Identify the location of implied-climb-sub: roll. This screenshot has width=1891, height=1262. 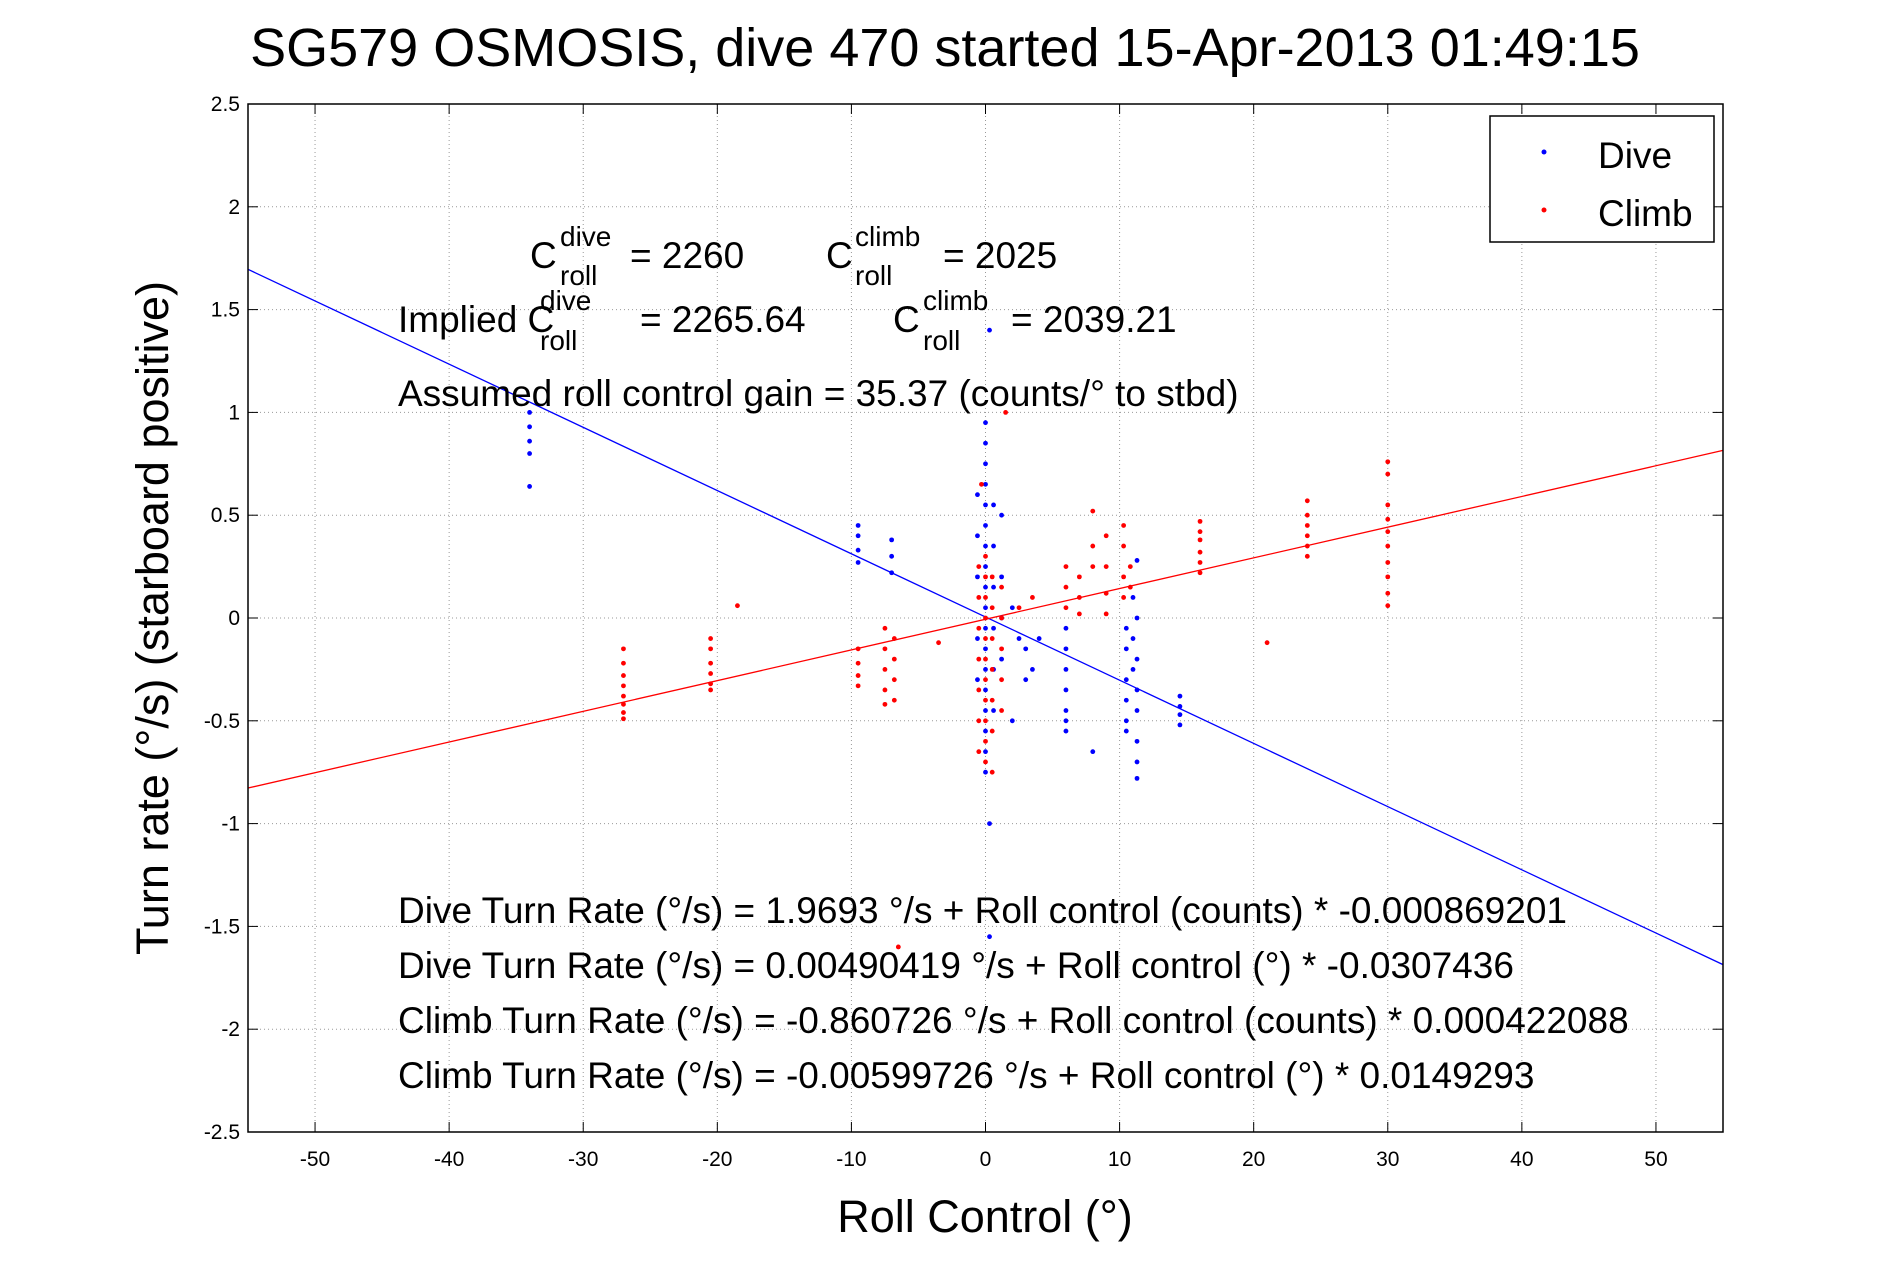
(941, 340).